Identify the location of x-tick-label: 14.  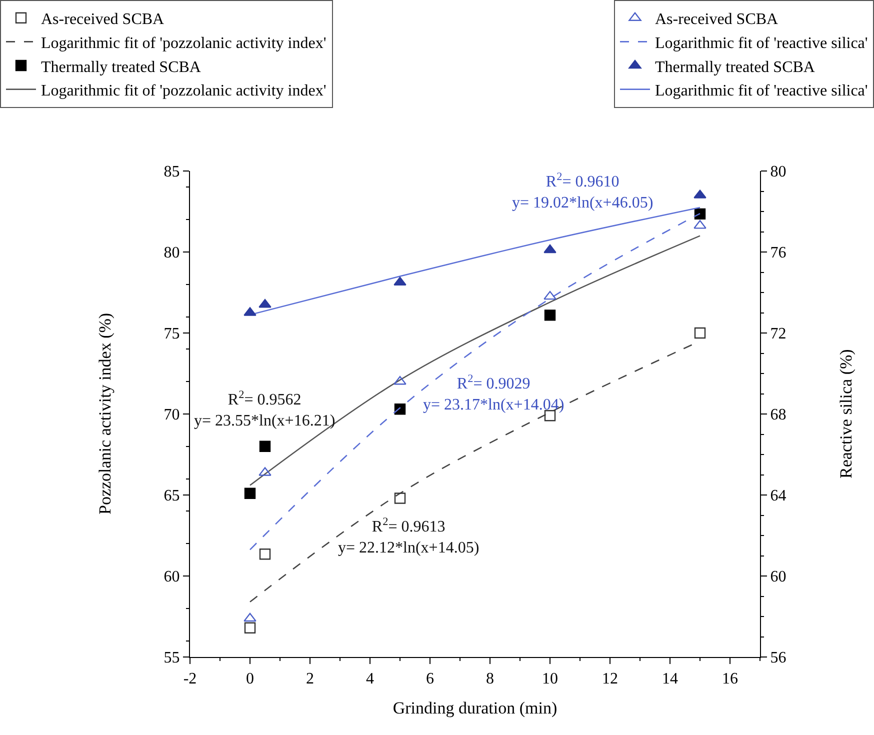
(670, 679).